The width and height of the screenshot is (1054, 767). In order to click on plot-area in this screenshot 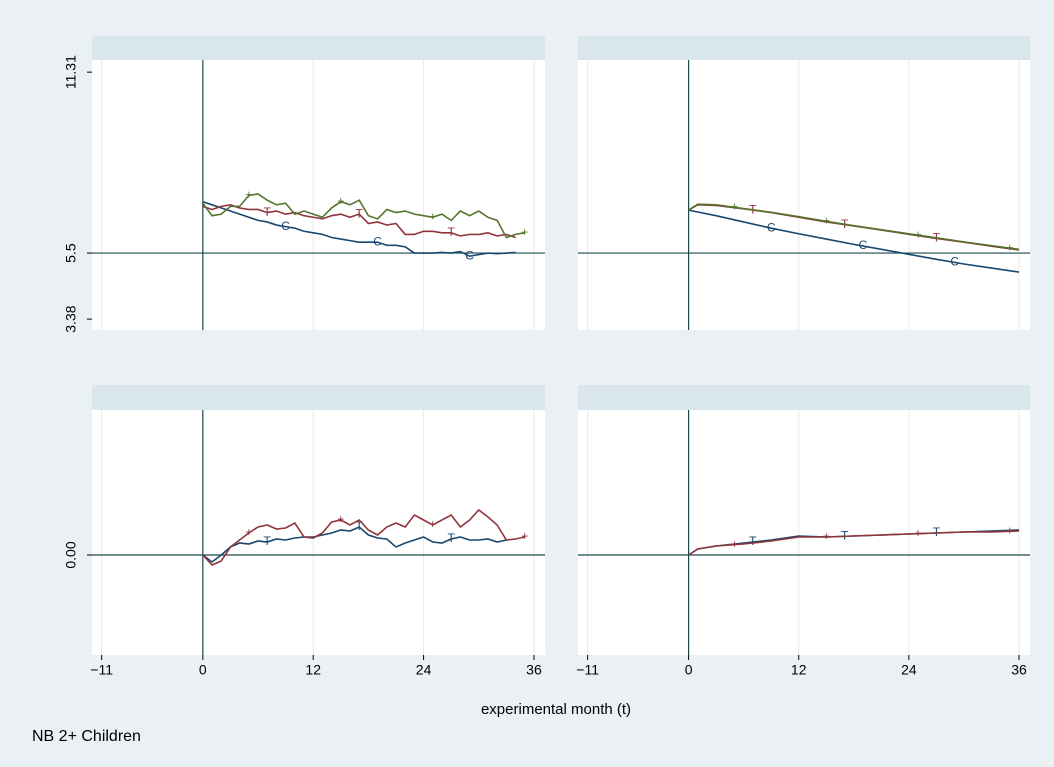, I will do `click(318, 532)`.